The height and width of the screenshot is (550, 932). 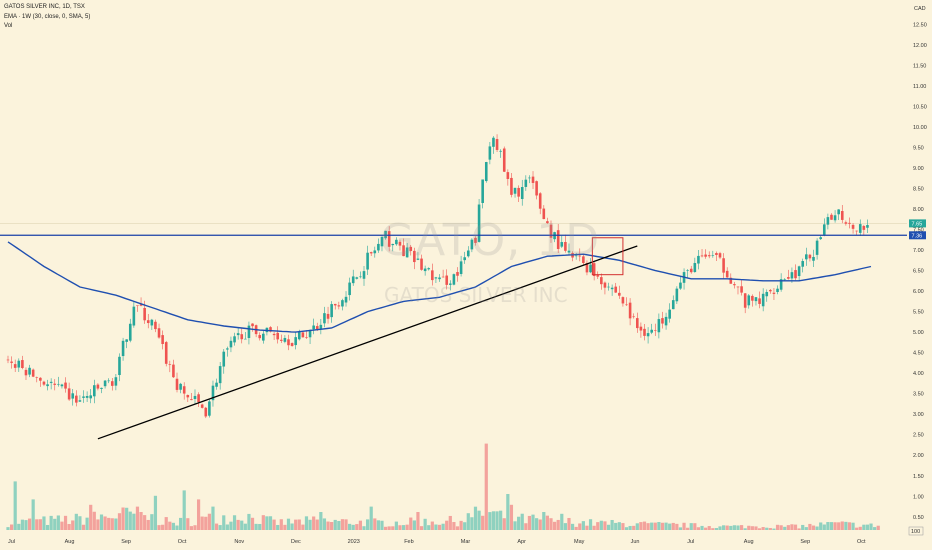 I want to click on x-tick-label: Nov, so click(x=239, y=542).